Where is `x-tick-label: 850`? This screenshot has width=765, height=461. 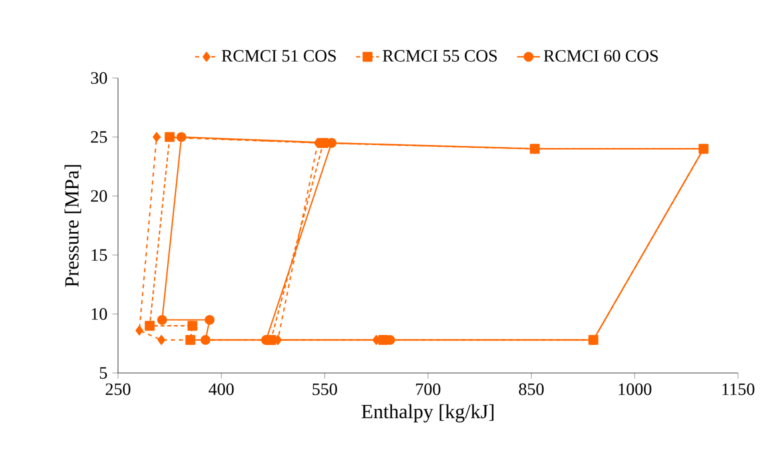 x-tick-label: 850 is located at coordinates (531, 389).